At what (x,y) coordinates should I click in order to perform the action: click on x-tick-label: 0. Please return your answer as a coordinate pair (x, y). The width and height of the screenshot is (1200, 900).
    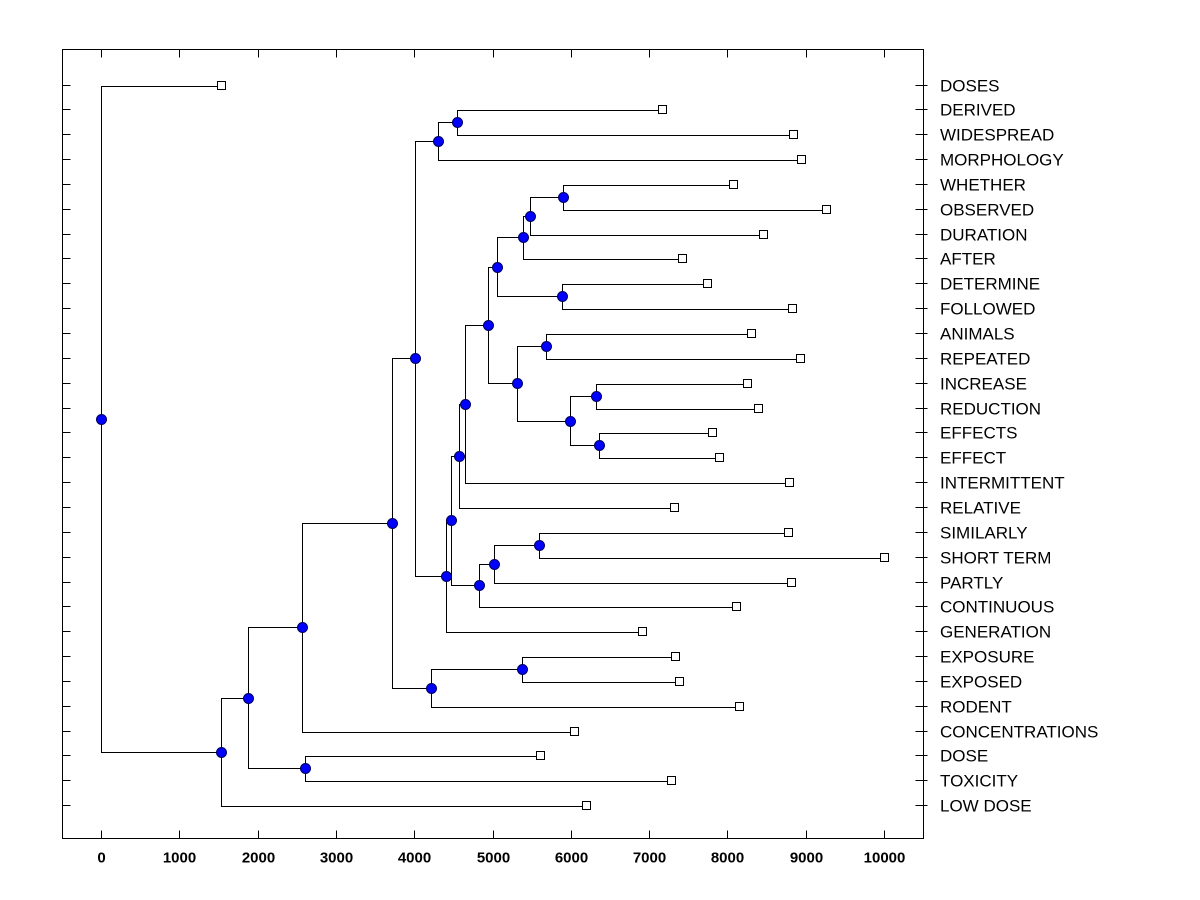
    Looking at the image, I should click on (101, 858).